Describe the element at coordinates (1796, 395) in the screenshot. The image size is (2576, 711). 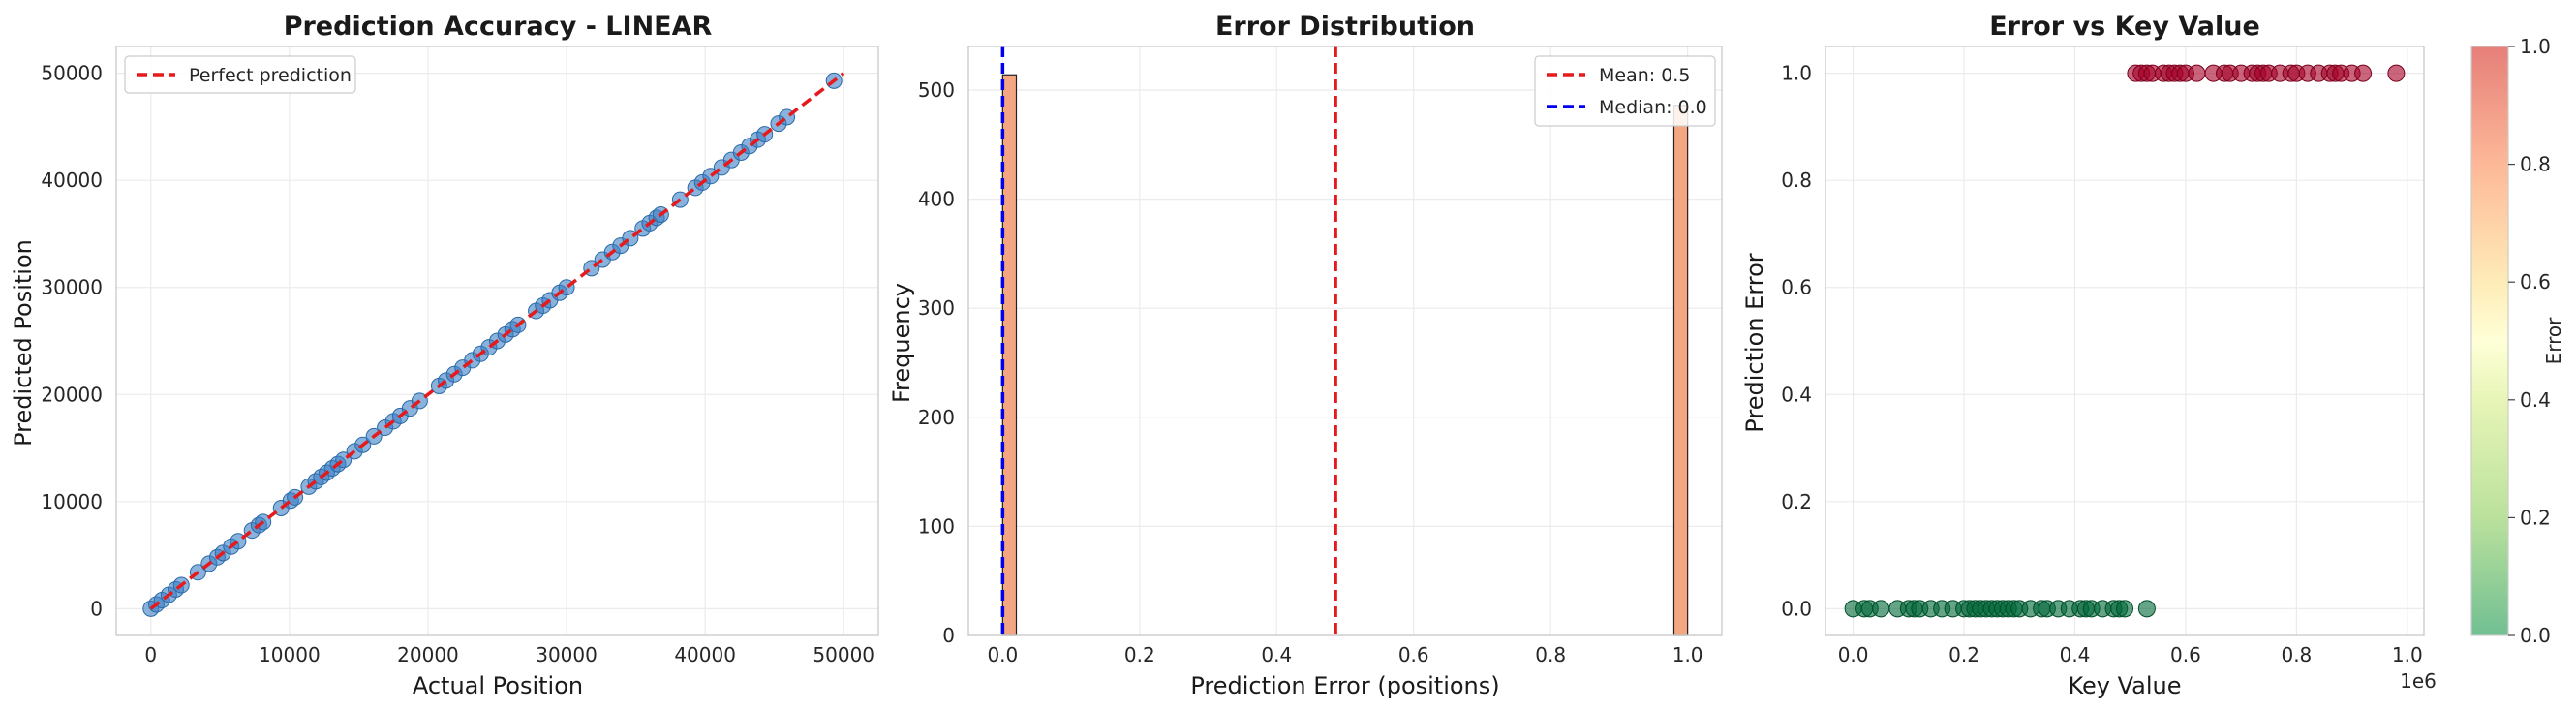
I see `y-tick-label: 0.4` at that location.